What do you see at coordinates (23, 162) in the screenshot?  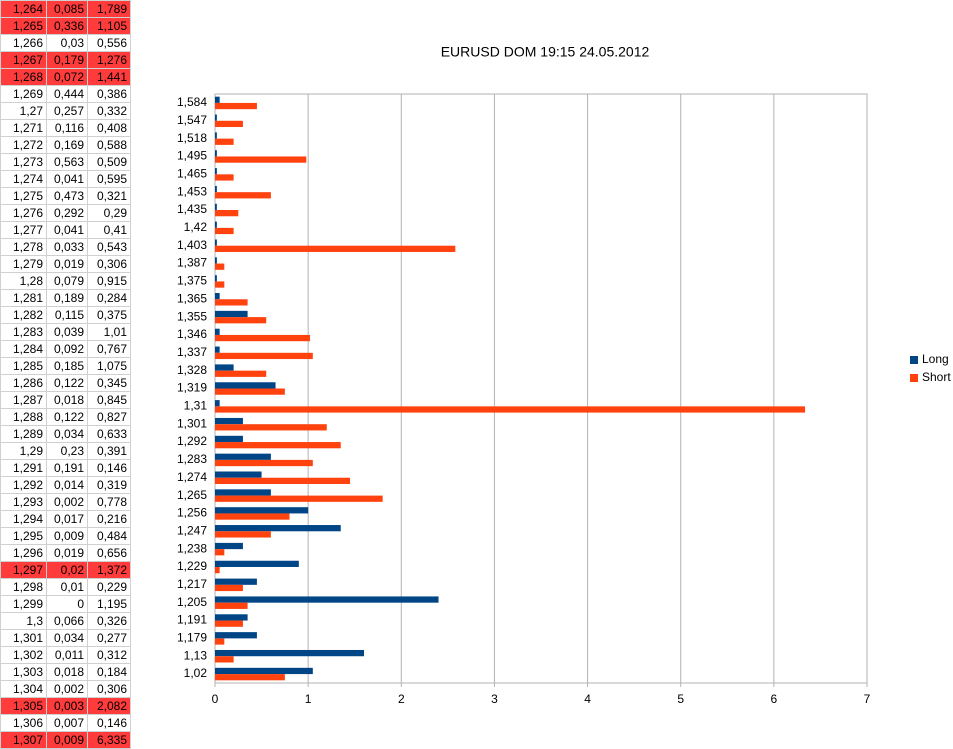 I see `cell: 1,273` at bounding box center [23, 162].